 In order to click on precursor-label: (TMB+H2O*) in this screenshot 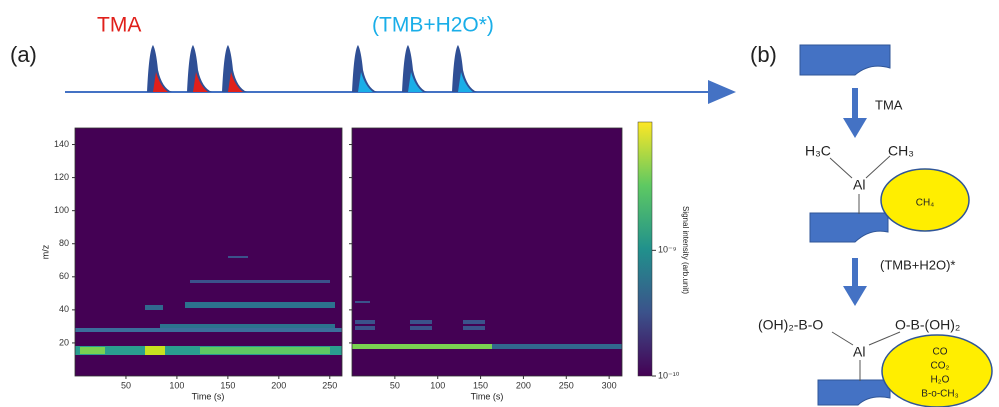, I will do `click(433, 25)`.